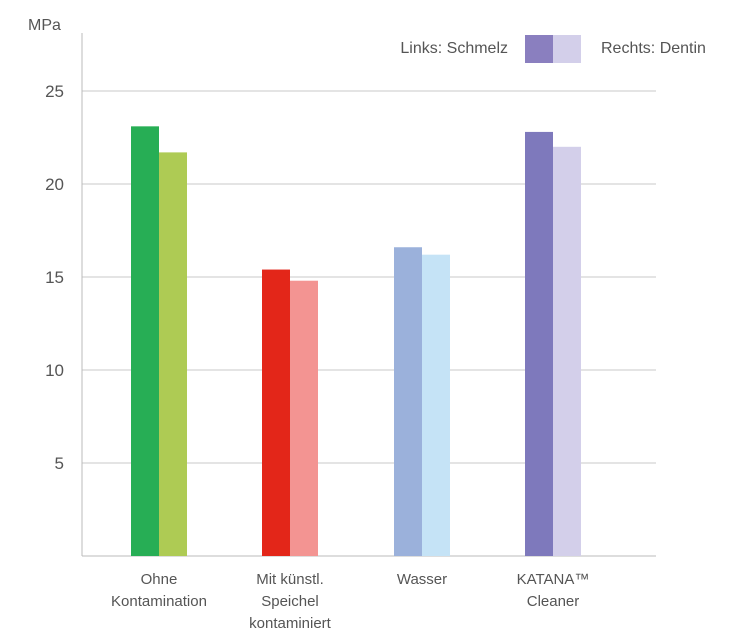  Describe the element at coordinates (159, 601) in the screenshot. I see `category-label-0-line-1: Kontamination` at that location.